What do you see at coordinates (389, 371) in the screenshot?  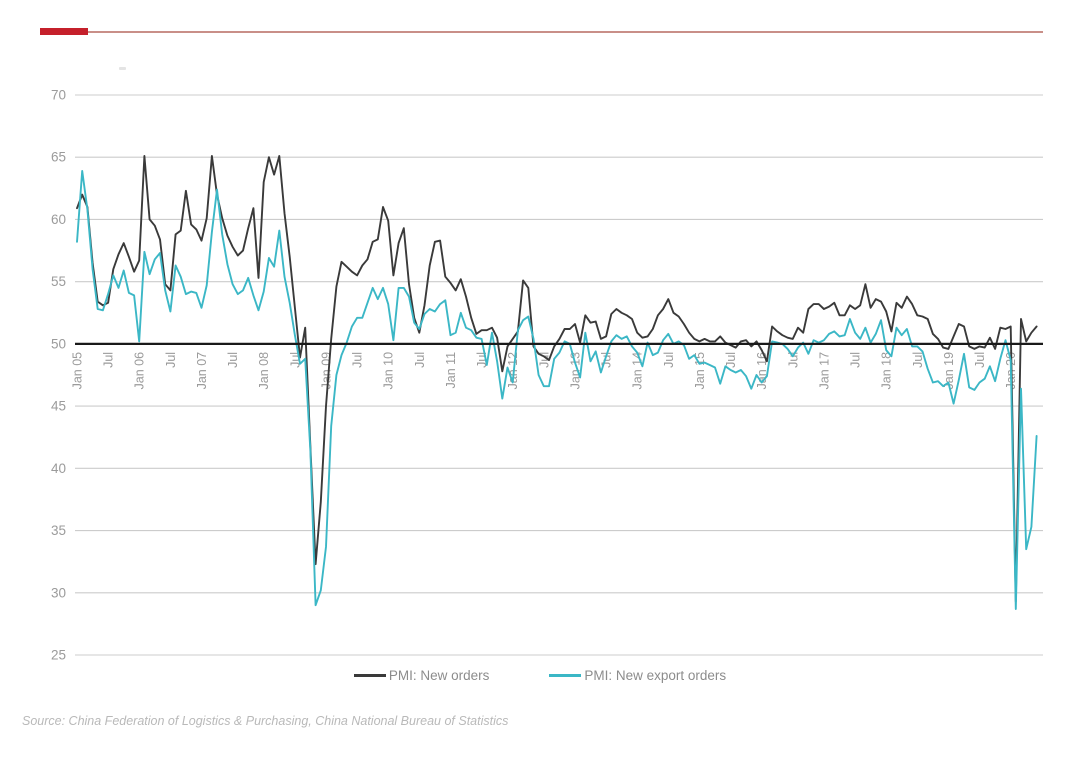 I see `svg-text: Jan 10` at bounding box center [389, 371].